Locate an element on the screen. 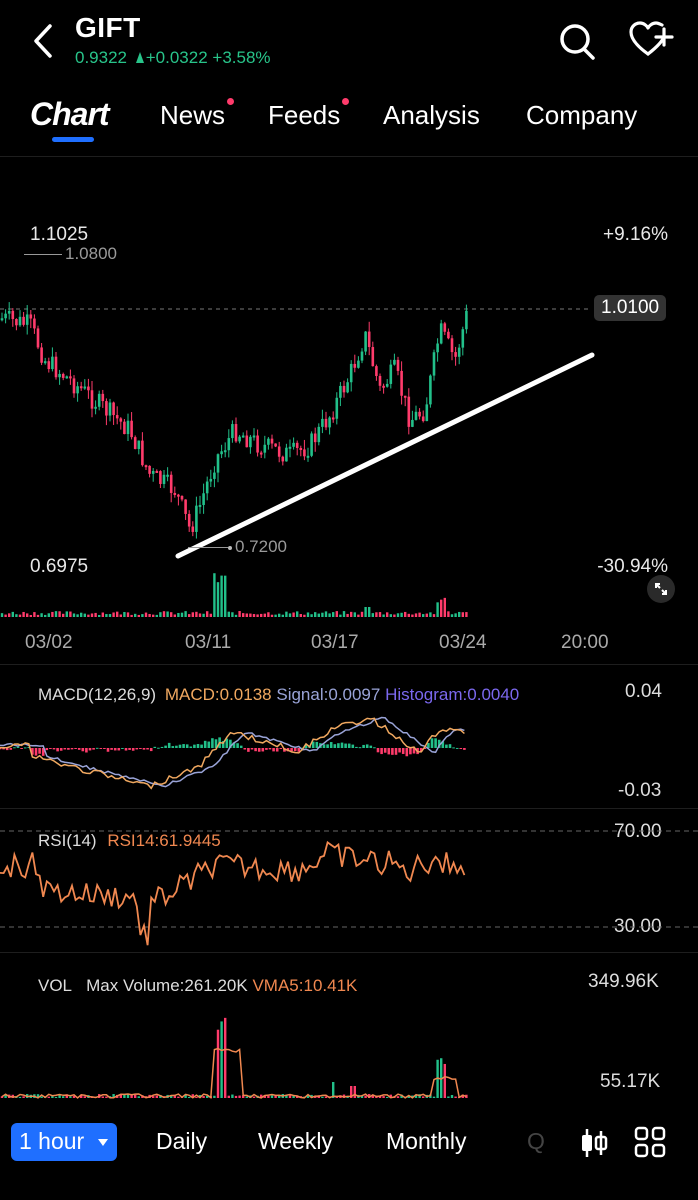 Image resolution: width=698 pixels, height=1200 pixels. tab-news-label: News is located at coordinates (193, 115).